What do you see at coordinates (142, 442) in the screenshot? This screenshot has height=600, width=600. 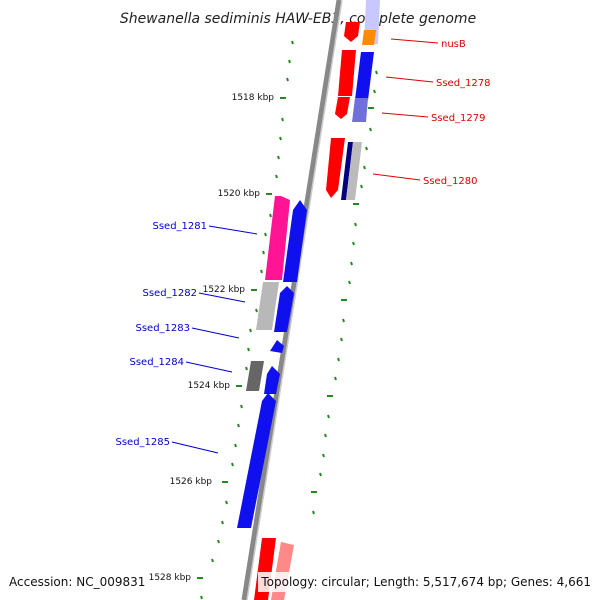 I see `gene-label-Ssed_1285: Ssed_1285` at bounding box center [142, 442].